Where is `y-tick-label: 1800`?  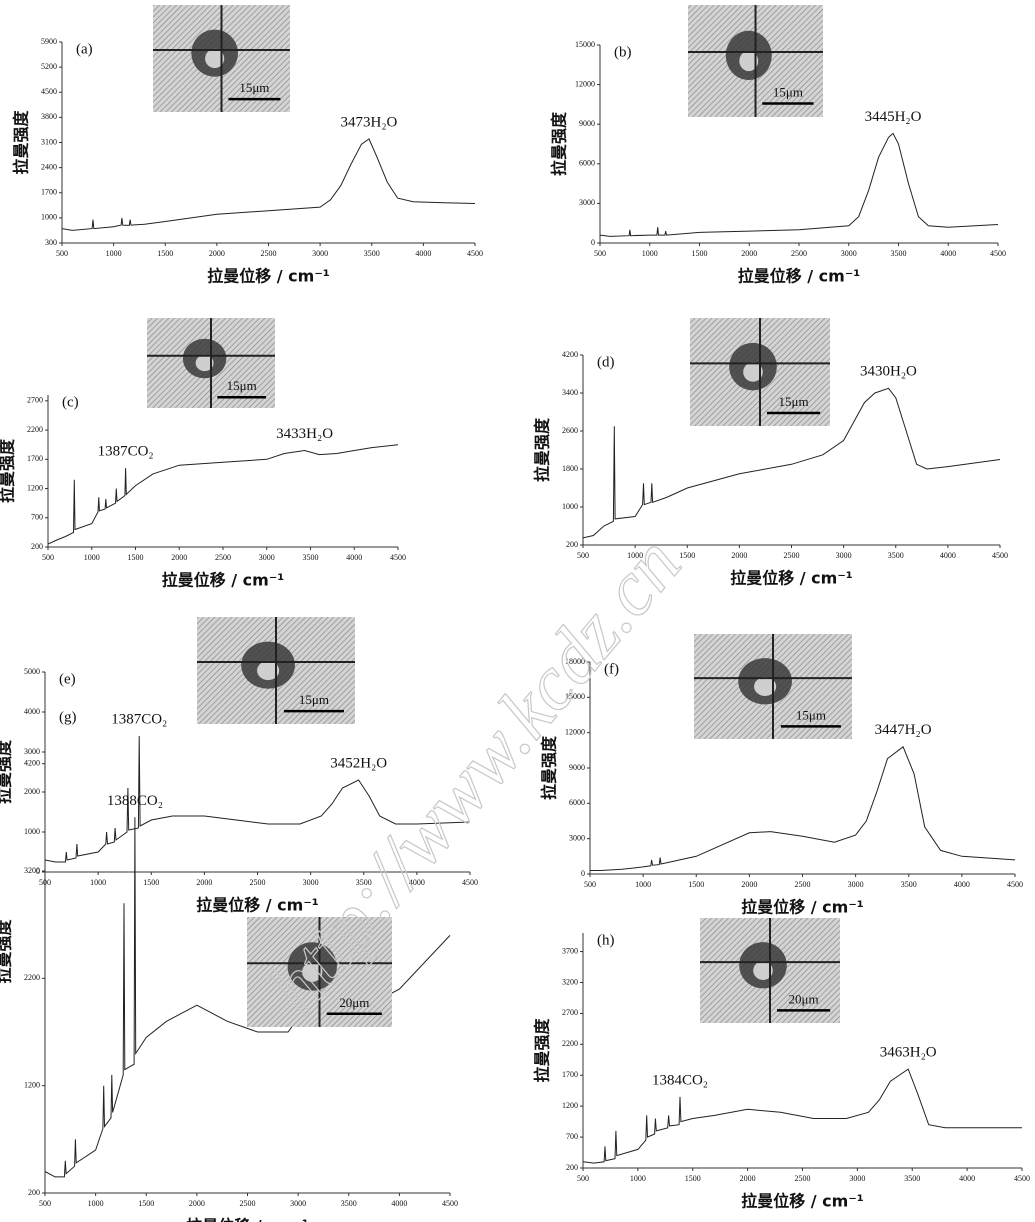
y-tick-label: 1800 is located at coordinates (570, 468).